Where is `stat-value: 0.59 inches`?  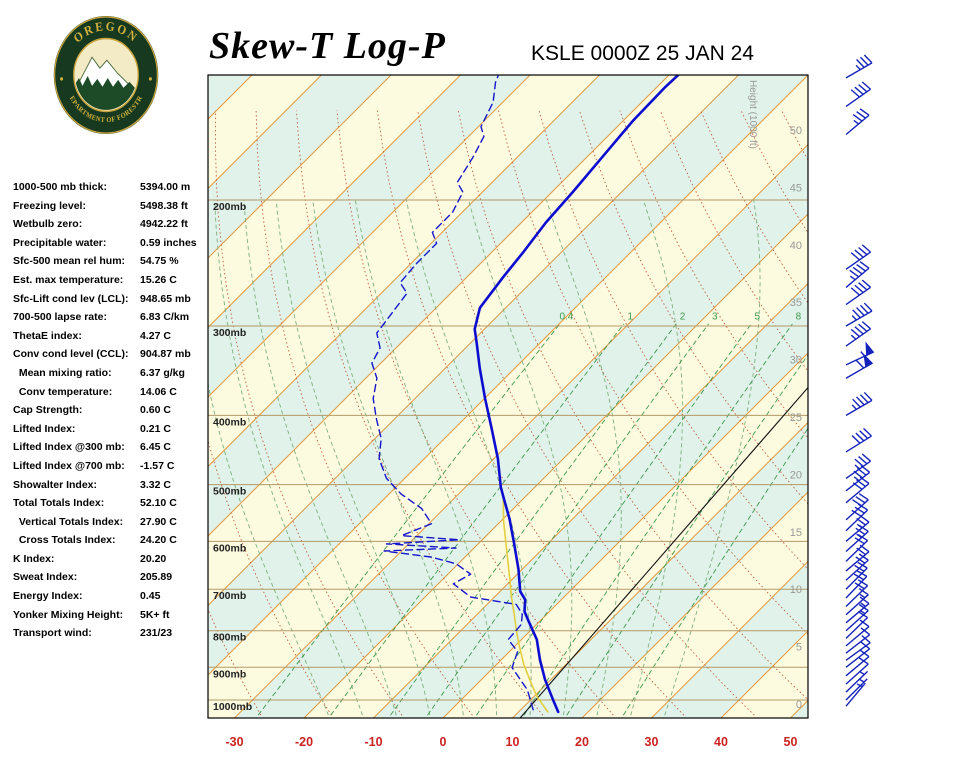
stat-value: 0.59 inches is located at coordinates (168, 242).